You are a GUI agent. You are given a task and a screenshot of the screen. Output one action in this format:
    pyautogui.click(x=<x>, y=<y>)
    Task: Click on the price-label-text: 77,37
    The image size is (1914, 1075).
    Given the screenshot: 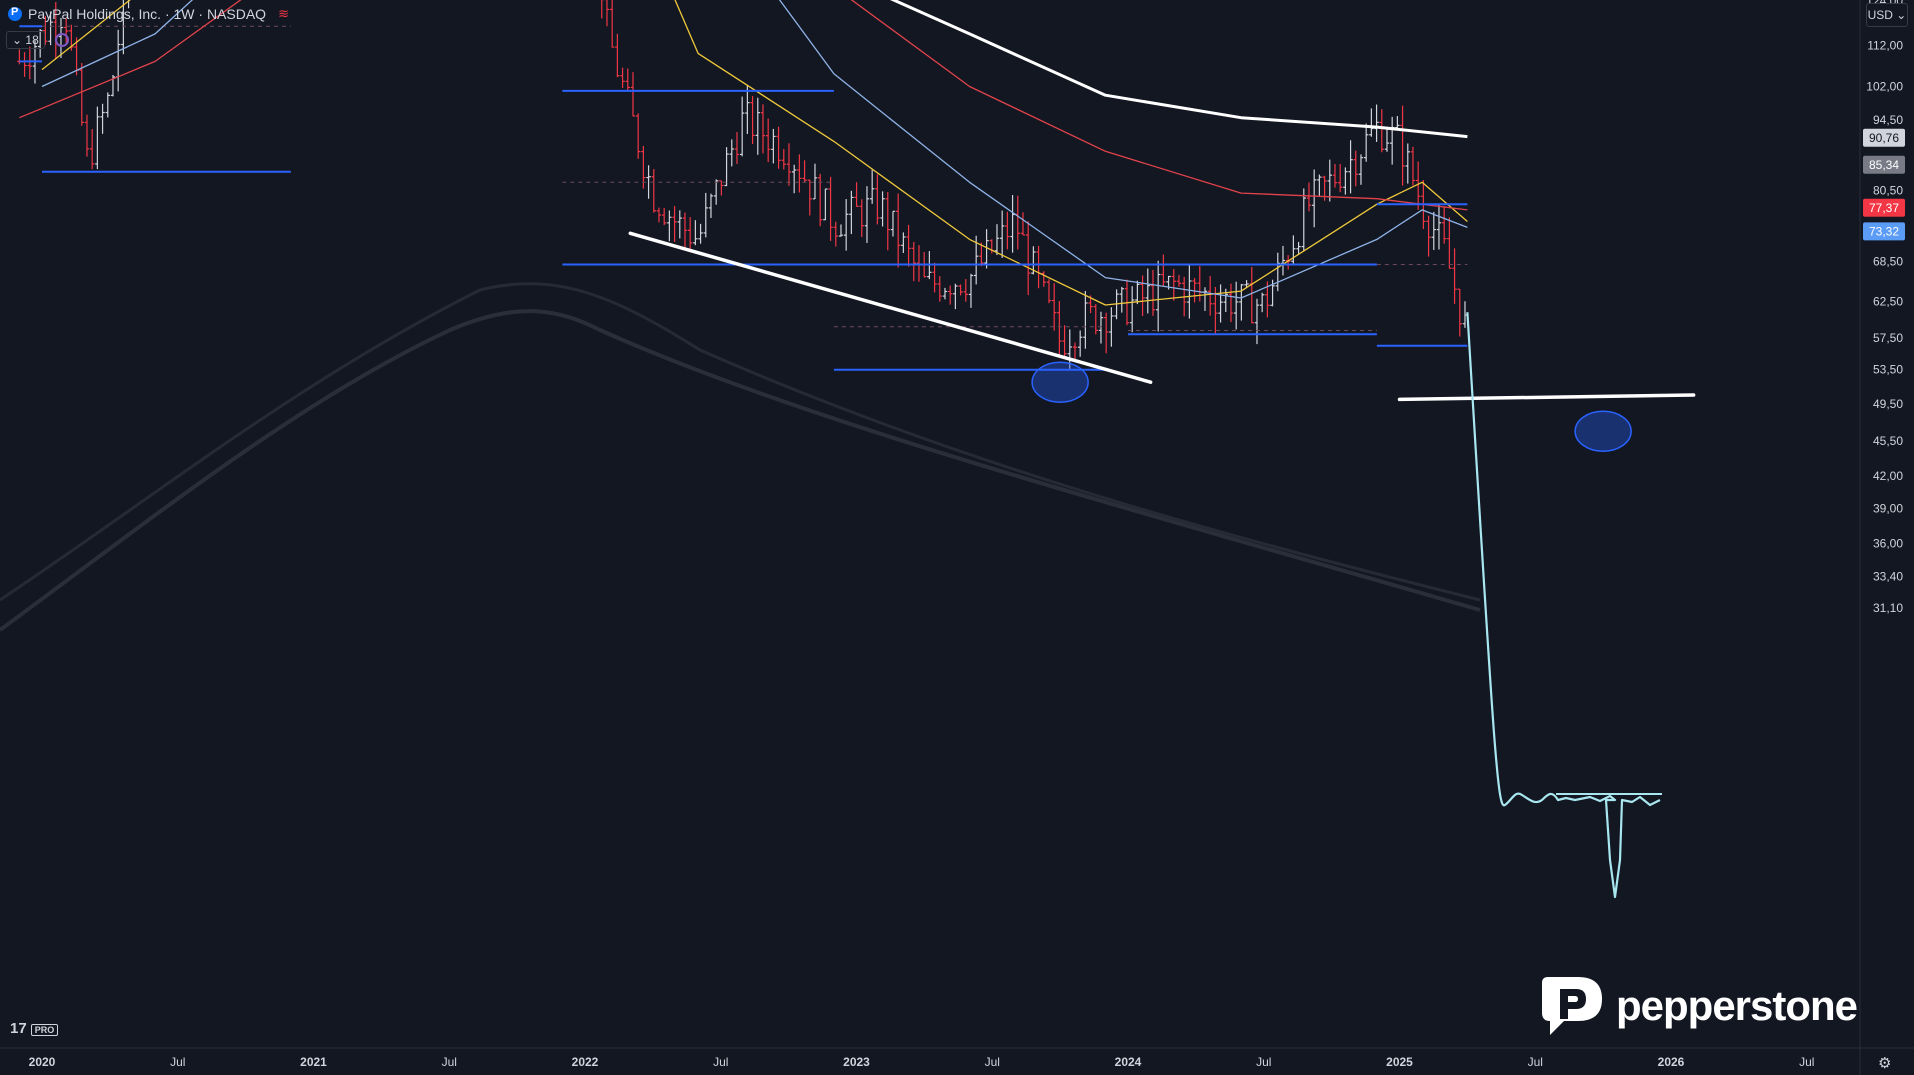 What is the action you would take?
    pyautogui.click(x=1884, y=208)
    